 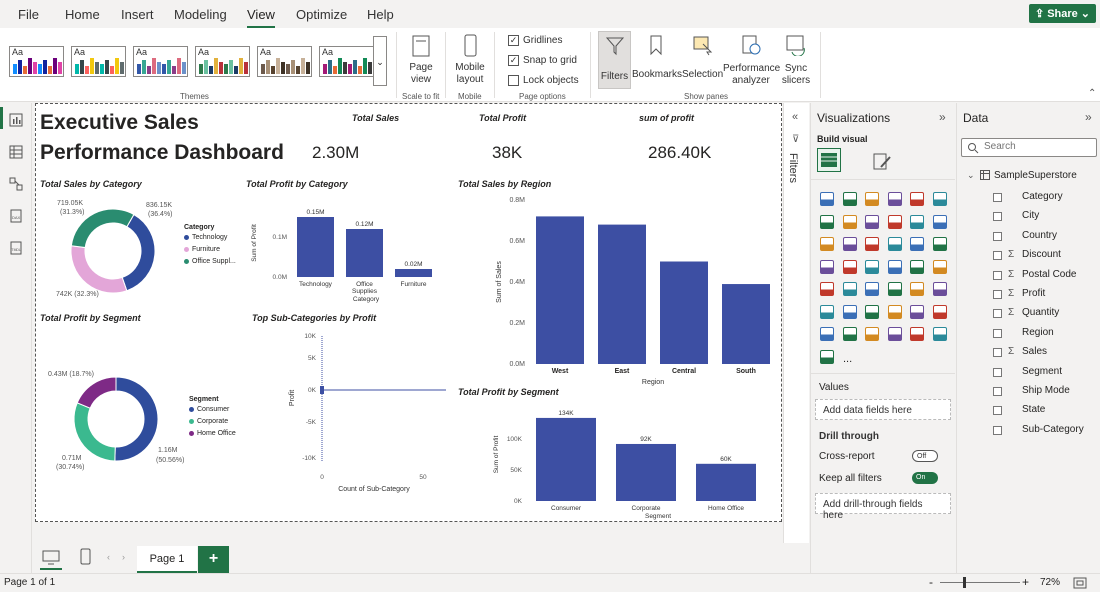 I want to click on narrative-2-visual-icon, so click(x=827, y=356).